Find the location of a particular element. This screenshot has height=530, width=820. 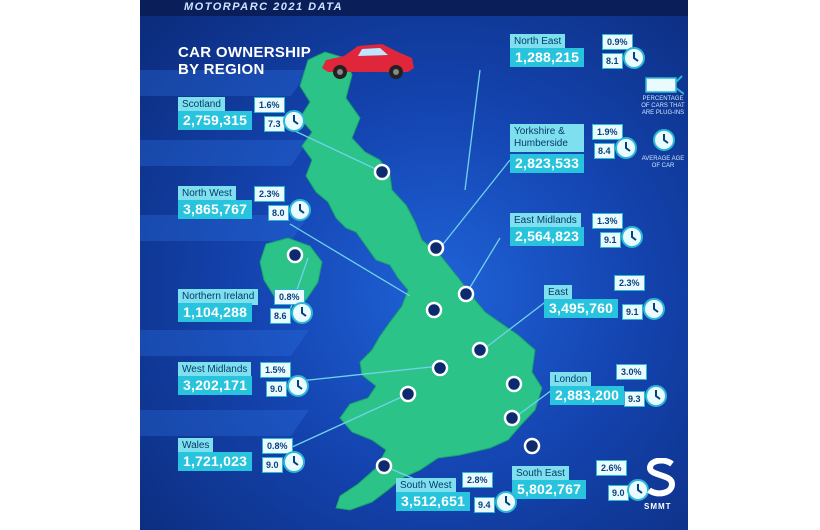

header-bar: MOTORPARC 2021 DATA is located at coordinates (414, 8).